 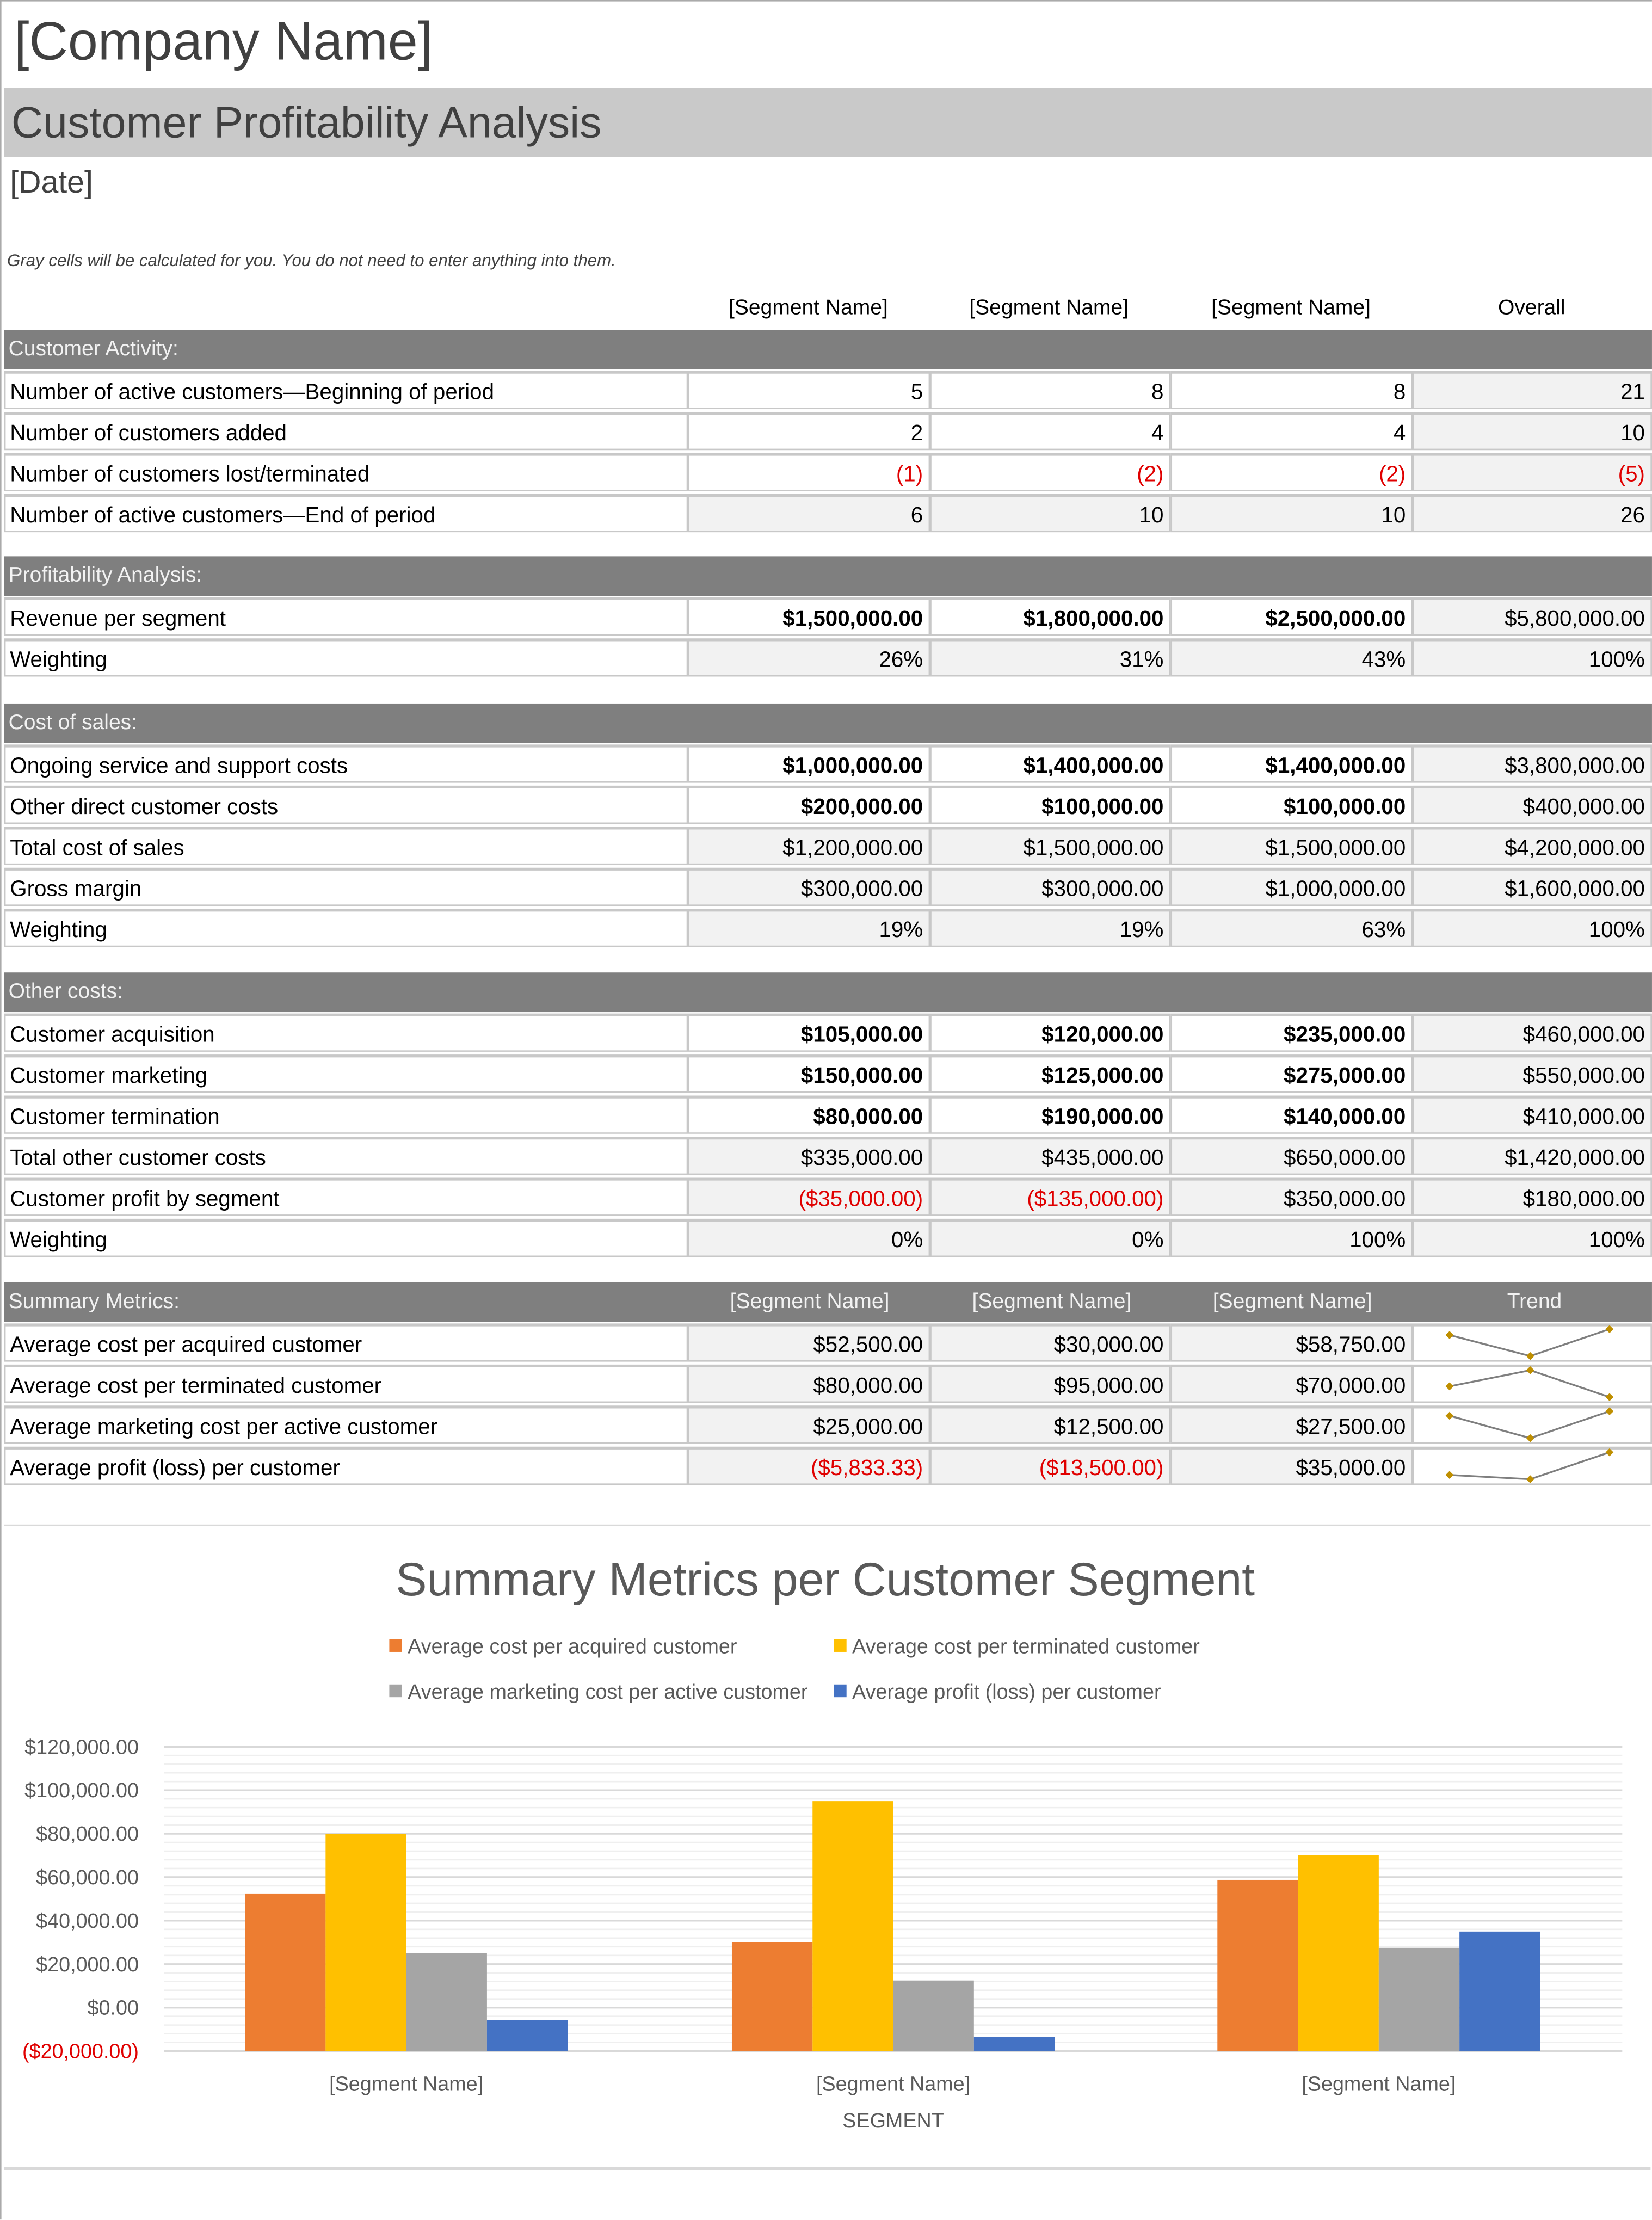 What do you see at coordinates (809, 1465) in the screenshot?
I see `segment-cell: ($5,833.33)` at bounding box center [809, 1465].